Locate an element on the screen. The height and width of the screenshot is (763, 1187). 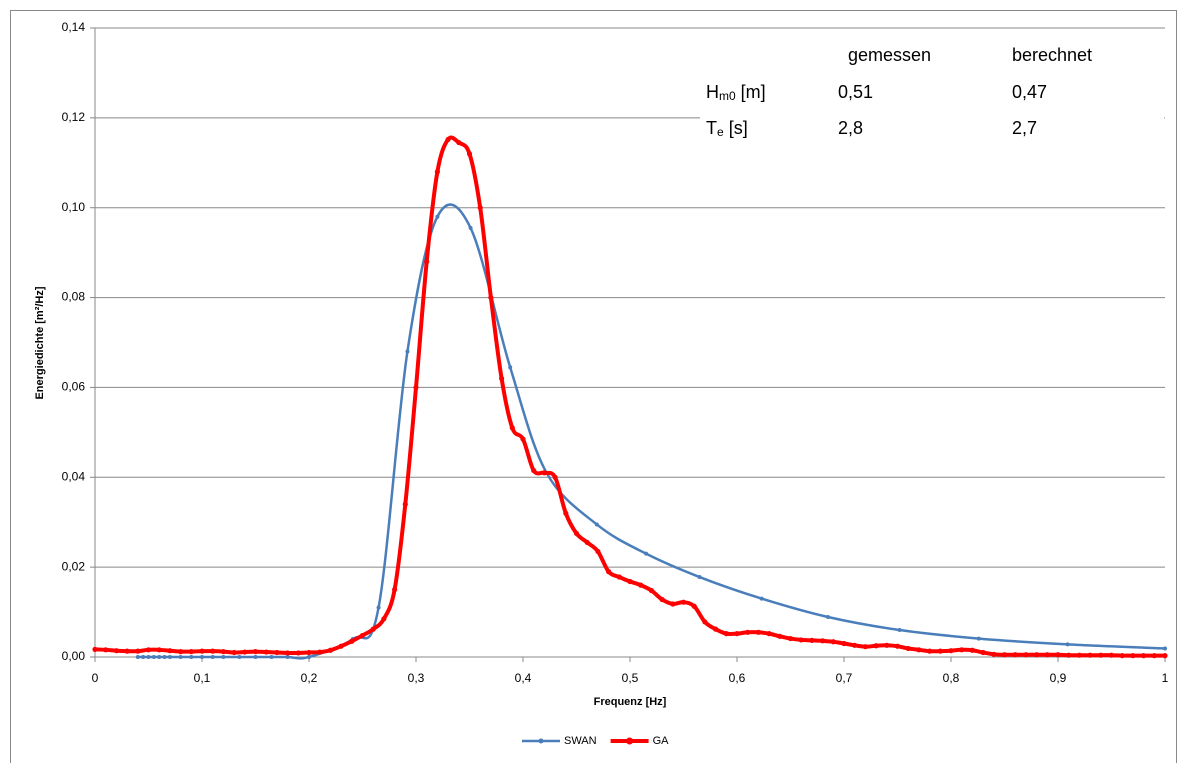
x-tick-label: 0 is located at coordinates (95, 678).